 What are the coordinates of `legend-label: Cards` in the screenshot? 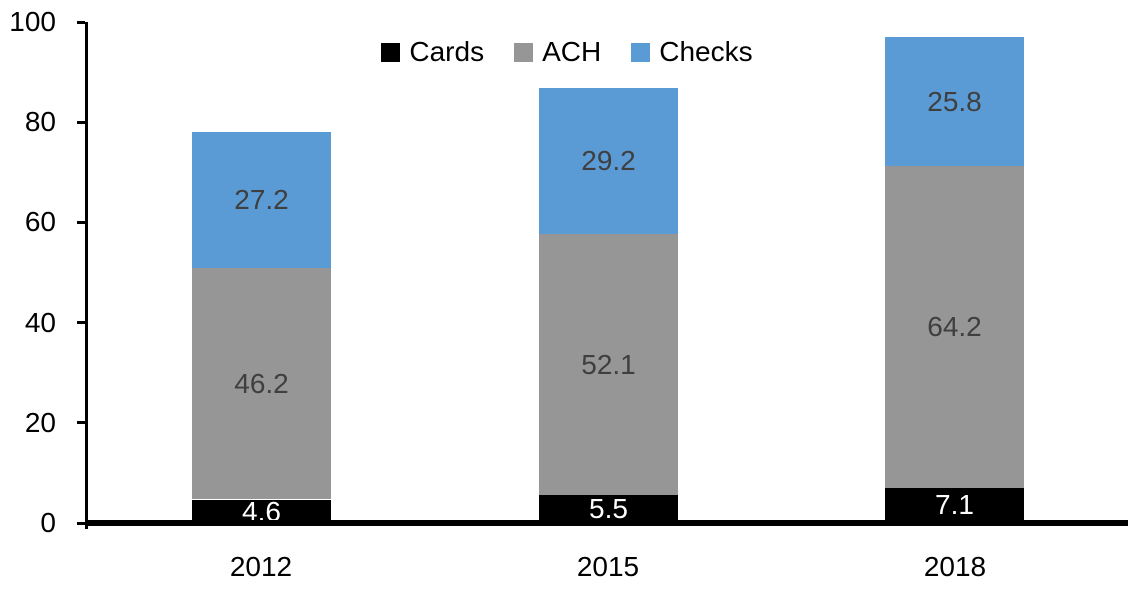 It's located at (447, 51).